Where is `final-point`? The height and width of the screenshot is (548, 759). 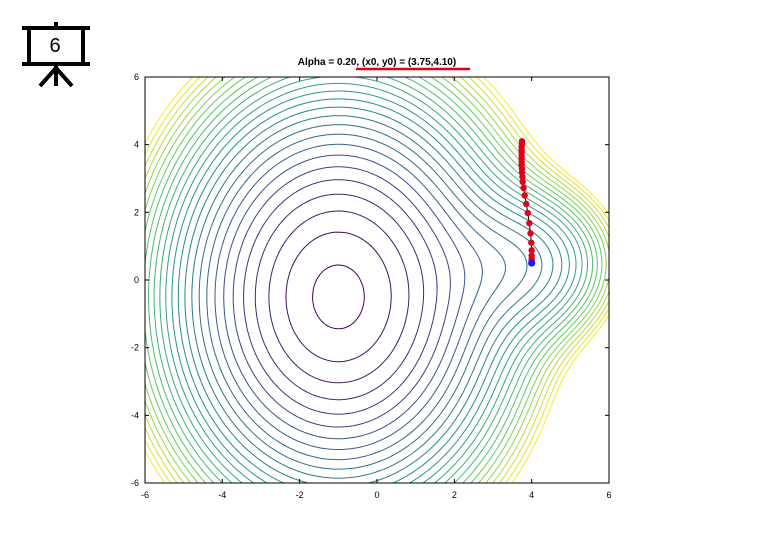
final-point is located at coordinates (532, 263).